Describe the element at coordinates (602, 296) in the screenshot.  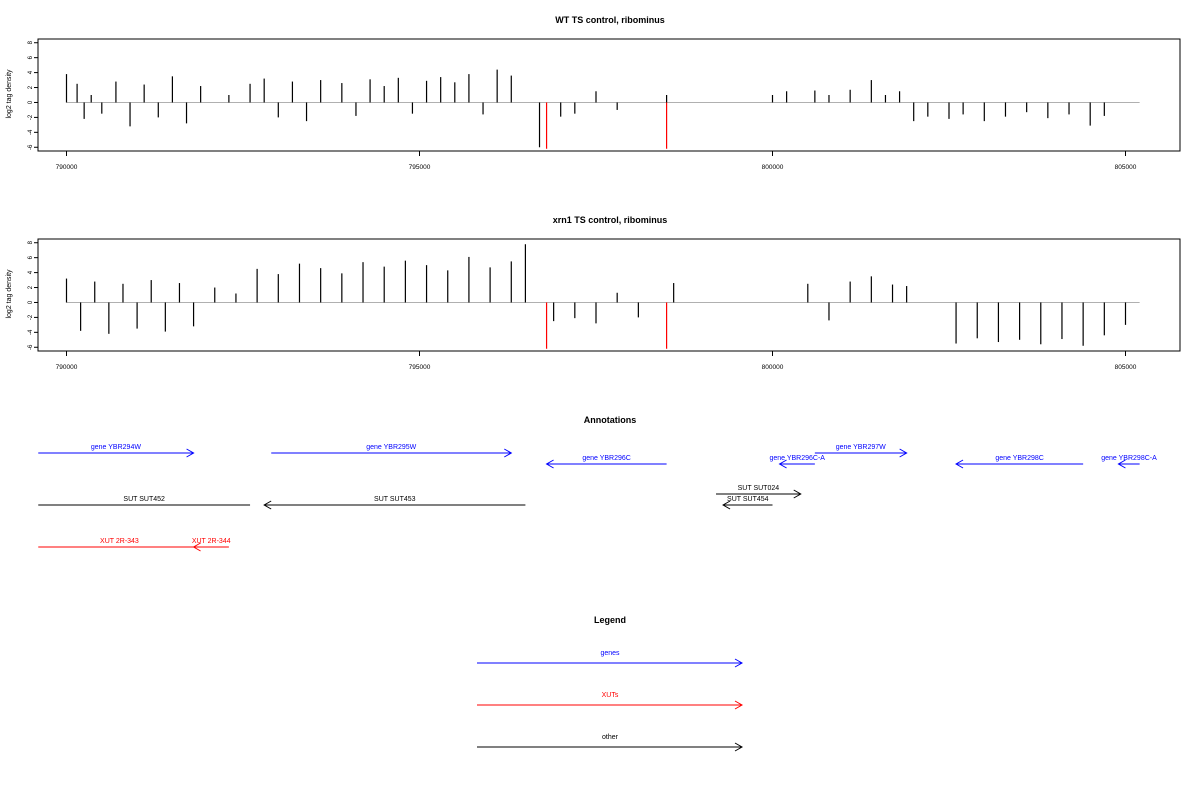
I see `xrn1-bars` at that location.